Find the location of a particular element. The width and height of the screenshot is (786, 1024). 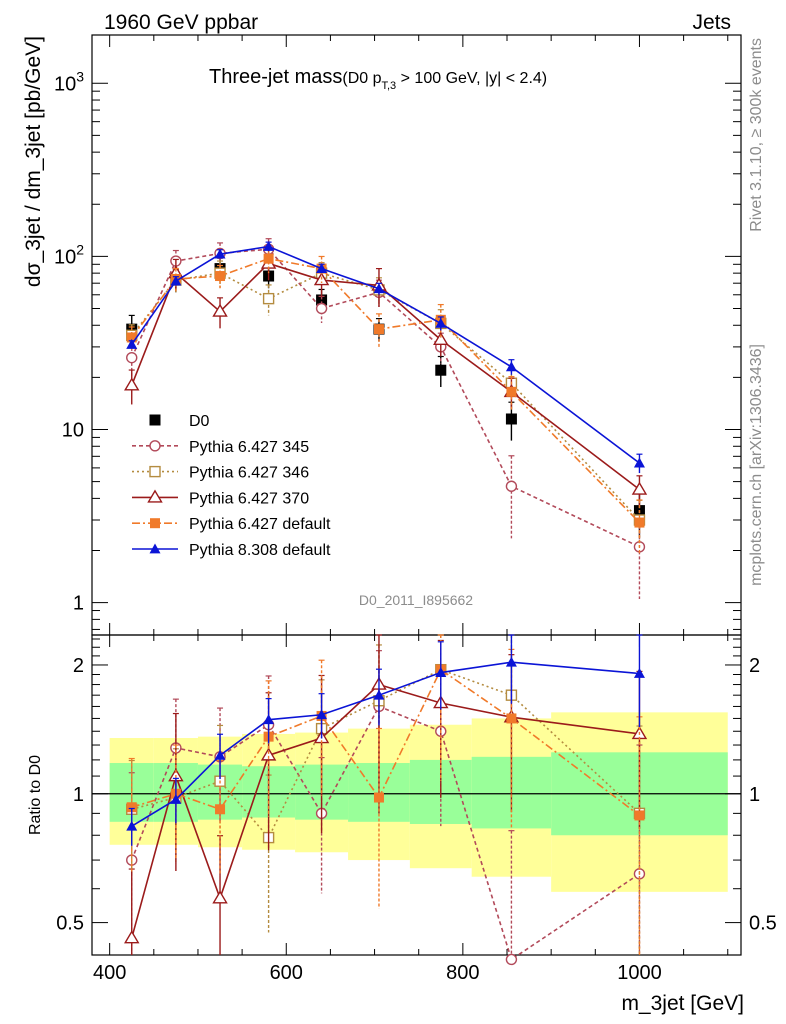

ratio-ylabel: Ratio to D0 is located at coordinates (35, 795).